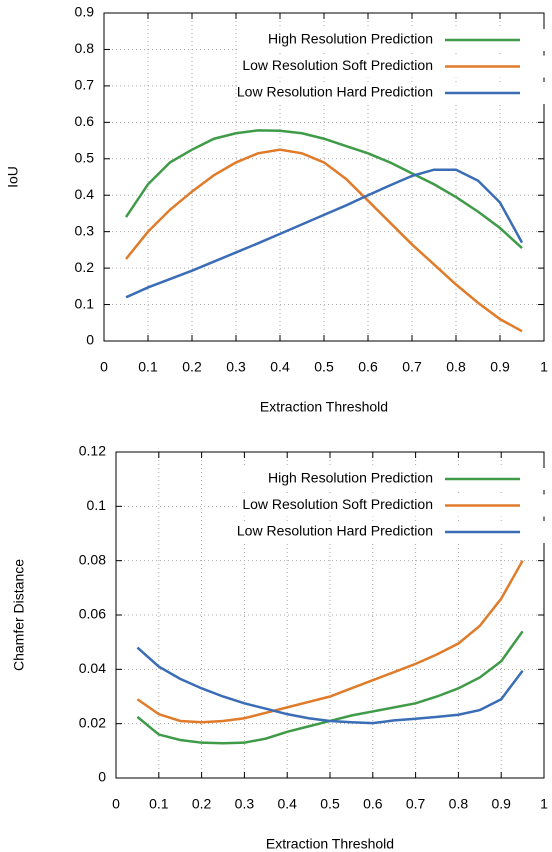  Describe the element at coordinates (85, 230) in the screenshot. I see `y-tick-label: 0.3` at that location.